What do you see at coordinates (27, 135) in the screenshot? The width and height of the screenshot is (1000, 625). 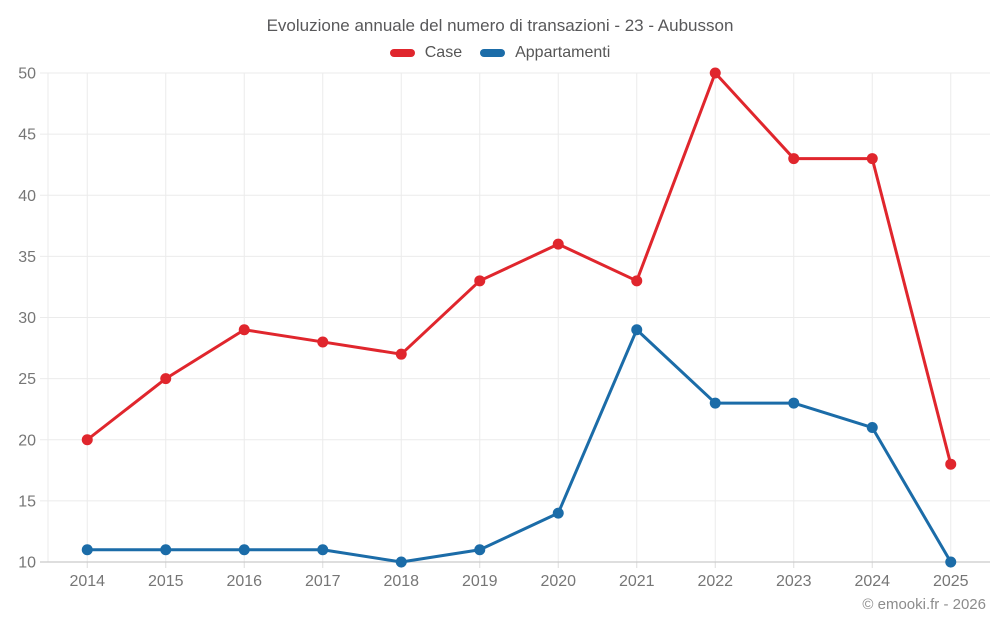 I see `y-tick-label: 45` at bounding box center [27, 135].